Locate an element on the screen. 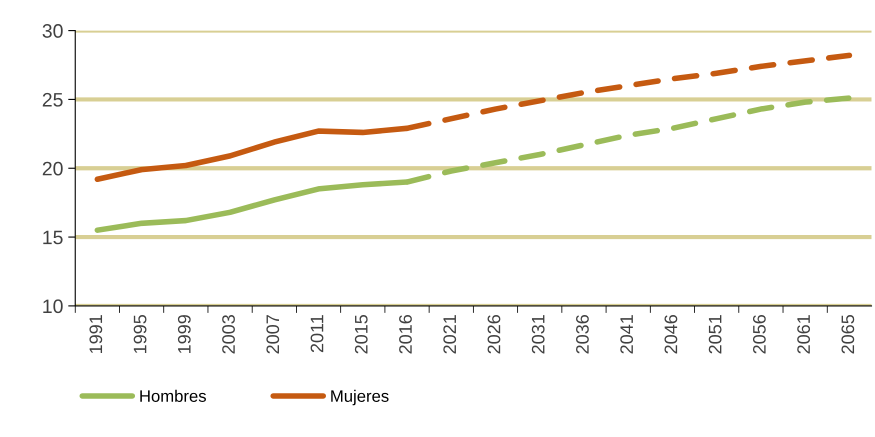  x-tick-label: 1995 is located at coordinates (140, 334).